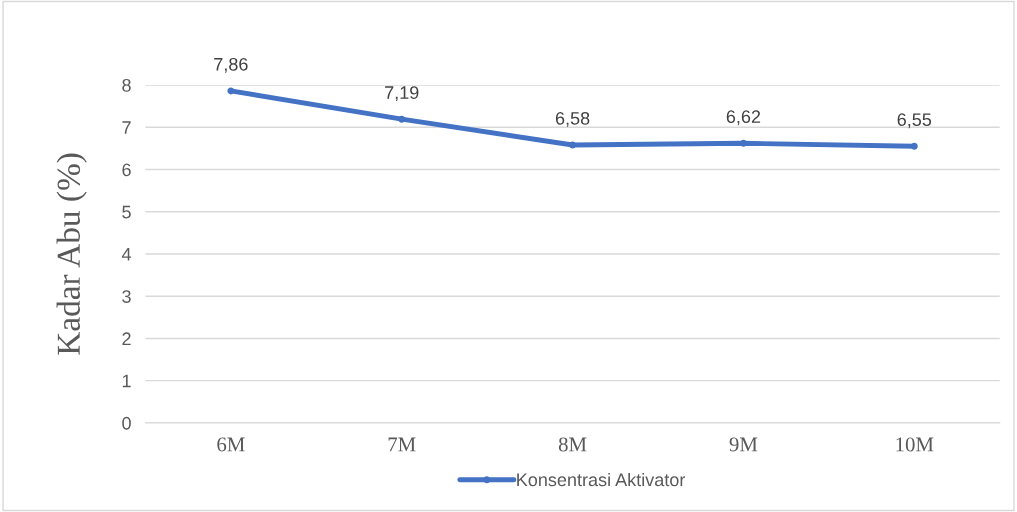  I want to click on x-tick-label: 10M, so click(915, 444).